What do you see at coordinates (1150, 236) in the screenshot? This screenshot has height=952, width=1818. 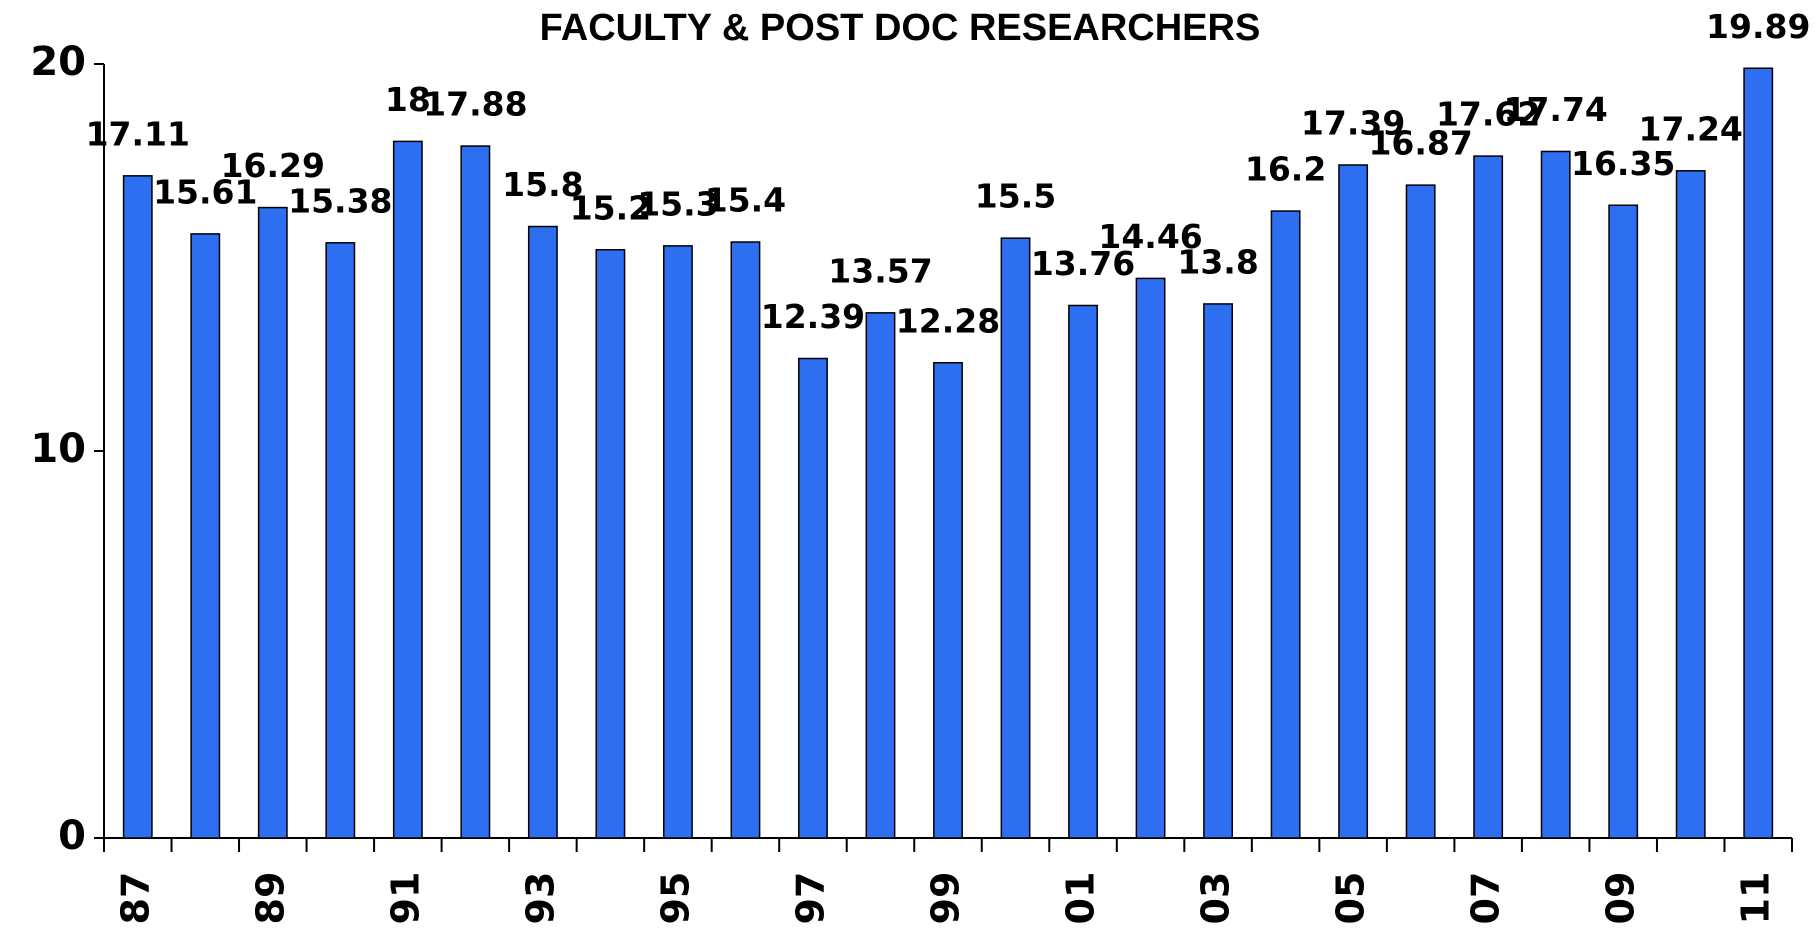 I see `value-label: 14.46` at bounding box center [1150, 236].